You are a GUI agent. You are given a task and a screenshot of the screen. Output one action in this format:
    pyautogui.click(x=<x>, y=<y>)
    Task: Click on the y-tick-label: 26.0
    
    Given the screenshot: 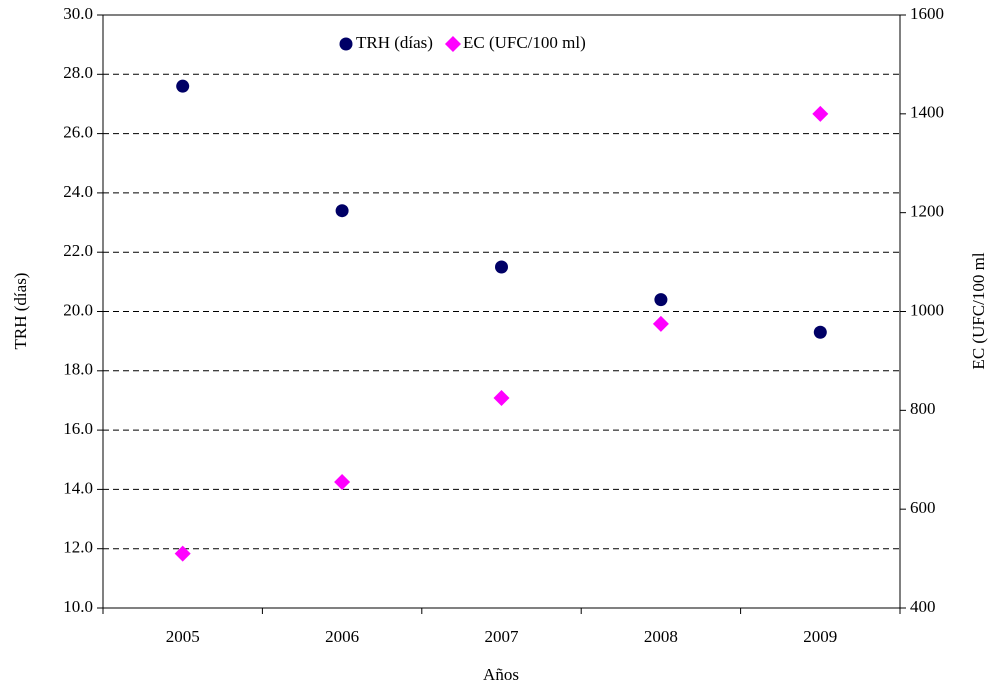 What is the action you would take?
    pyautogui.click(x=78, y=132)
    